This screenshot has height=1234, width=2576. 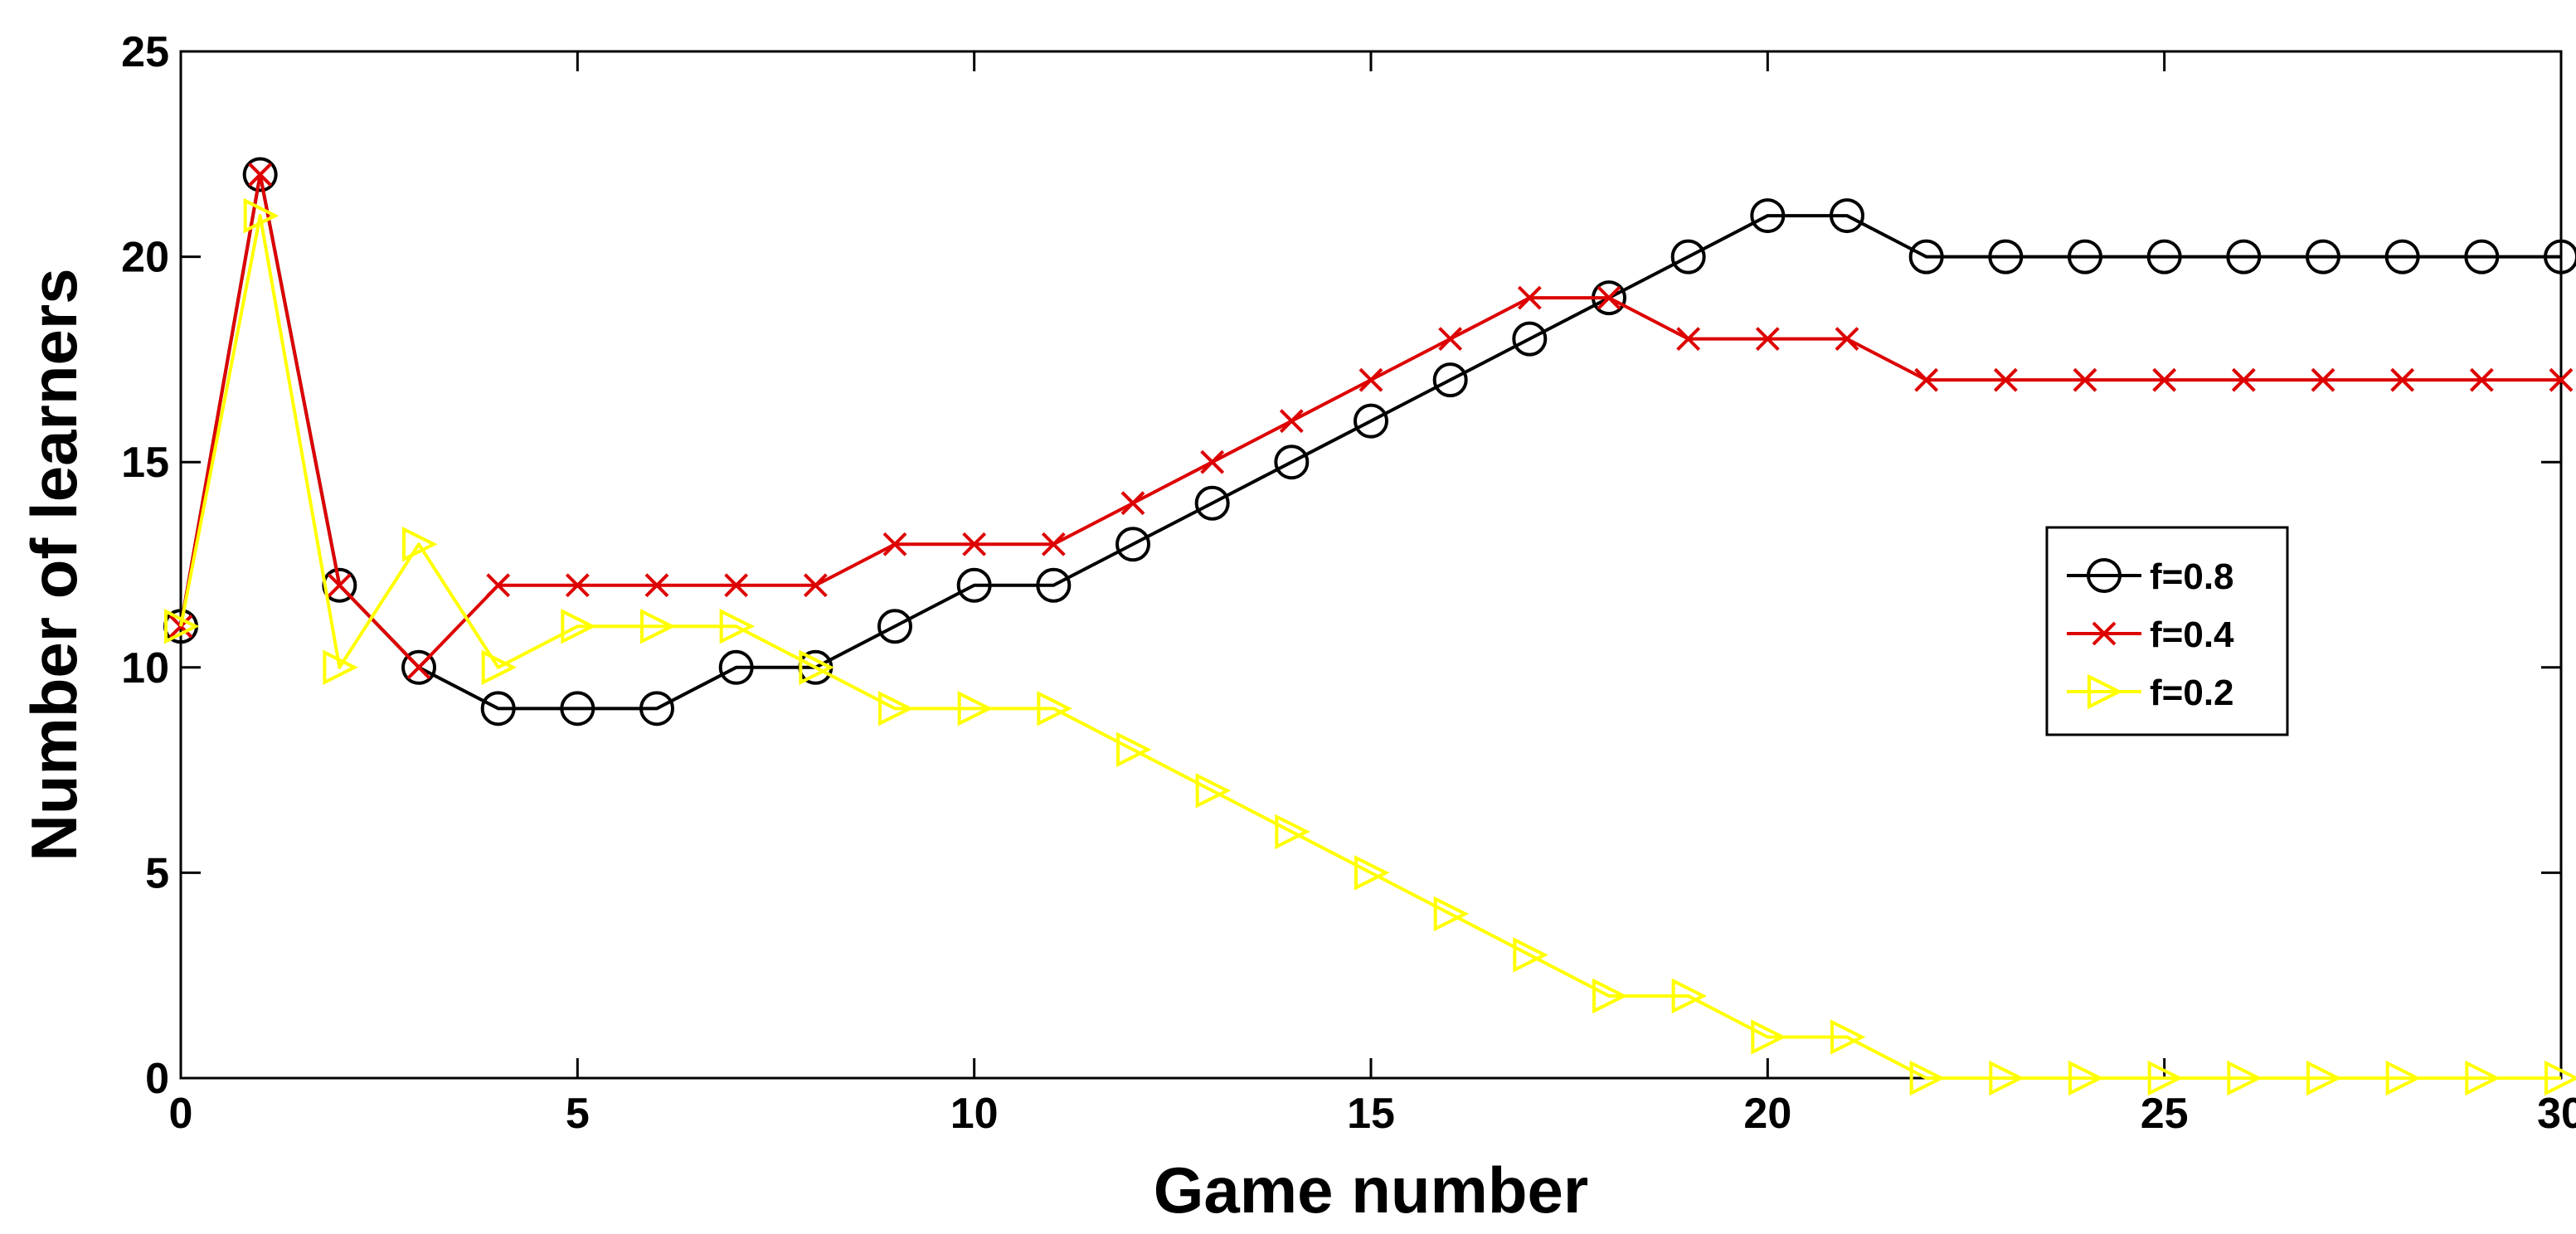 What do you see at coordinates (578, 1114) in the screenshot?
I see `x-tick-label: 5` at bounding box center [578, 1114].